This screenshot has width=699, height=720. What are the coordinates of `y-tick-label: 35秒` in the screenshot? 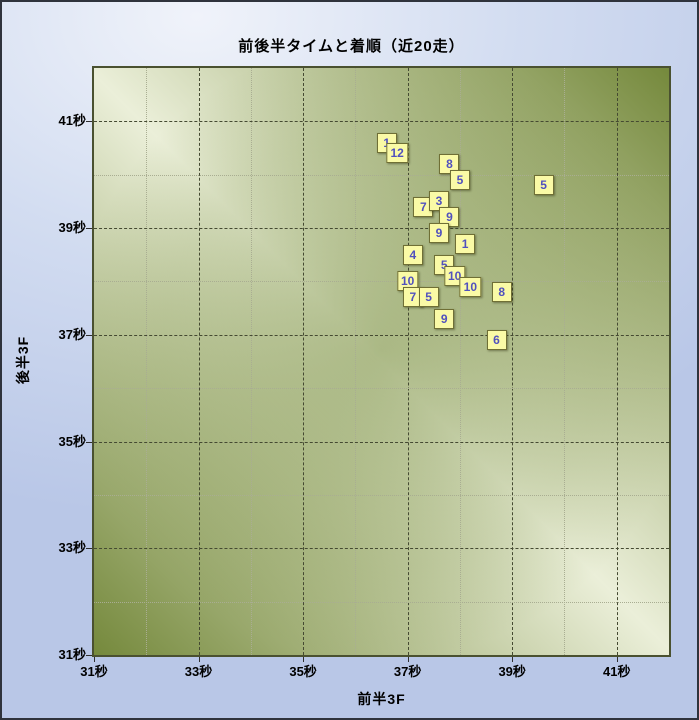 It's located at (72, 441).